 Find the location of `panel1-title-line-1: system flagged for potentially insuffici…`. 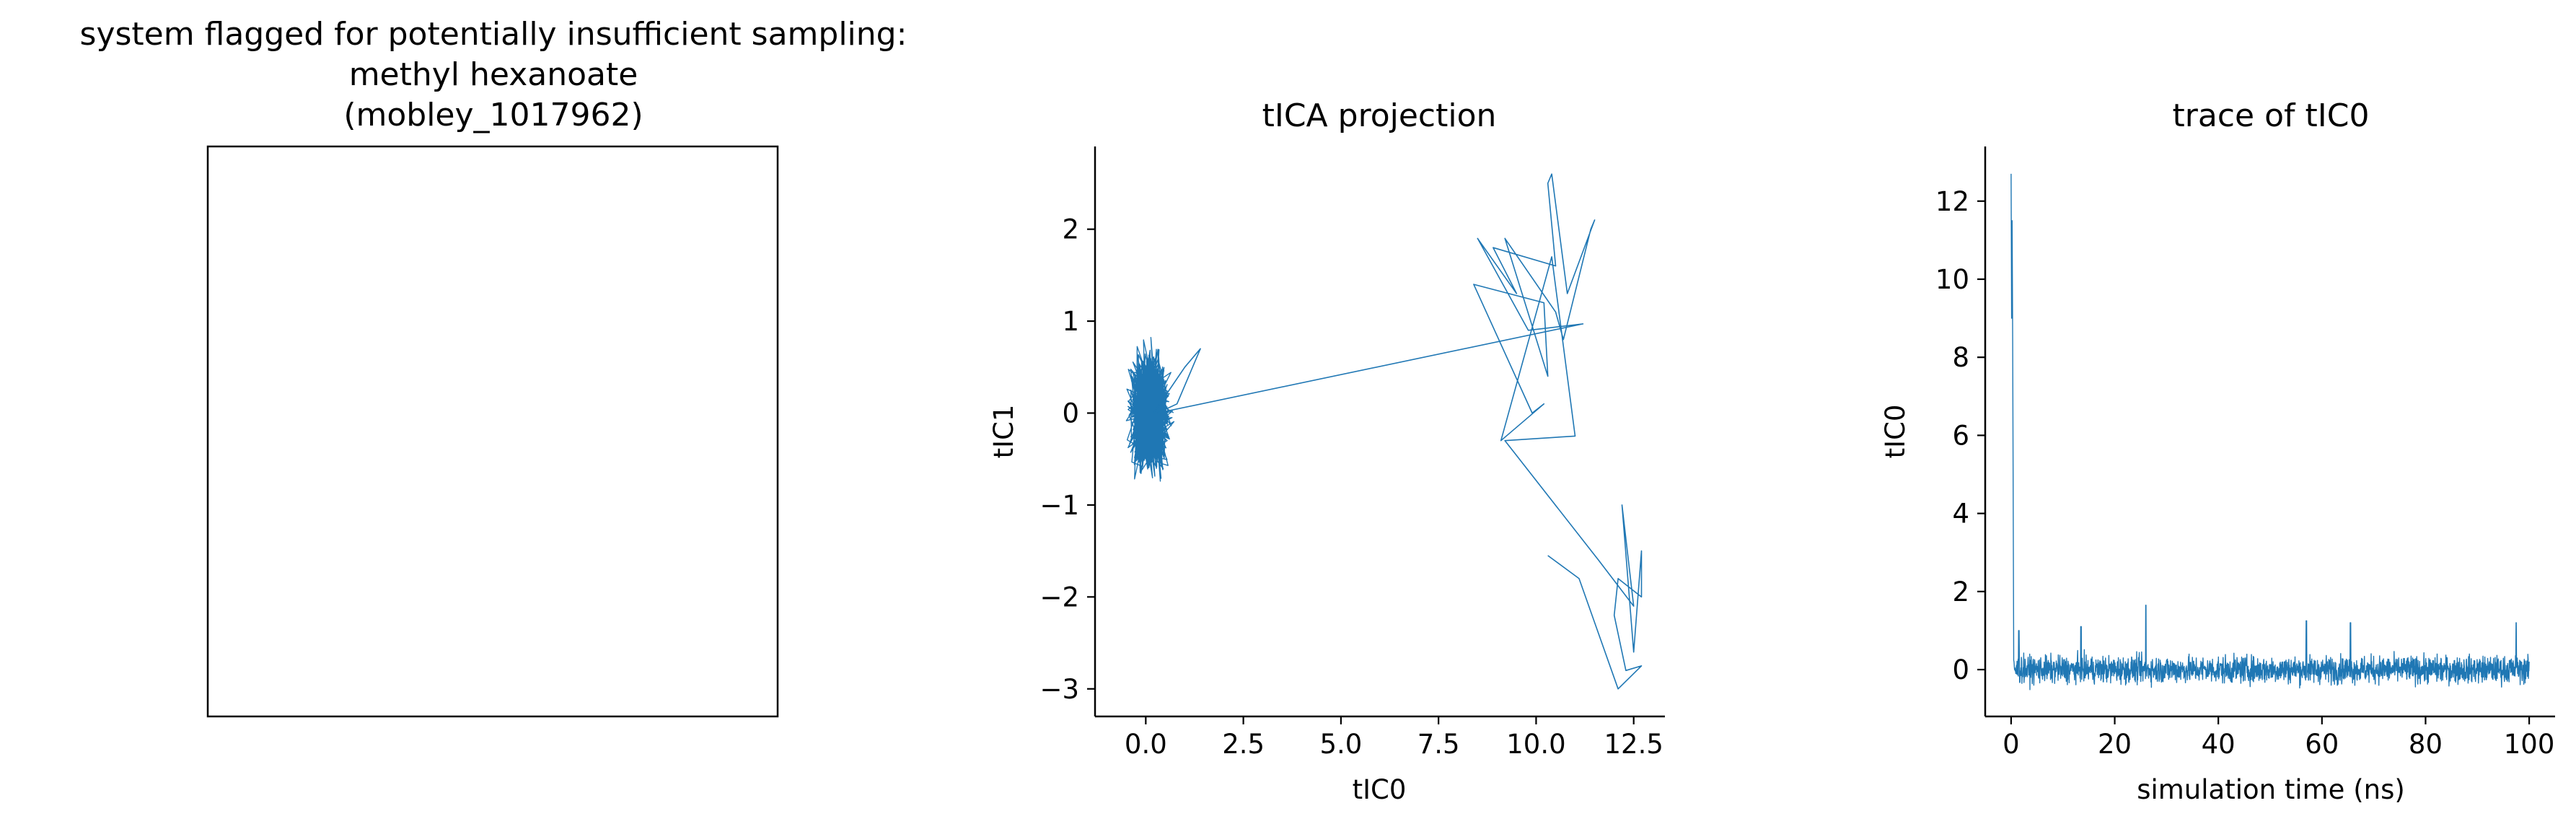

panel1-title-line-1: system flagged for potentially insuffici… is located at coordinates (493, 35).